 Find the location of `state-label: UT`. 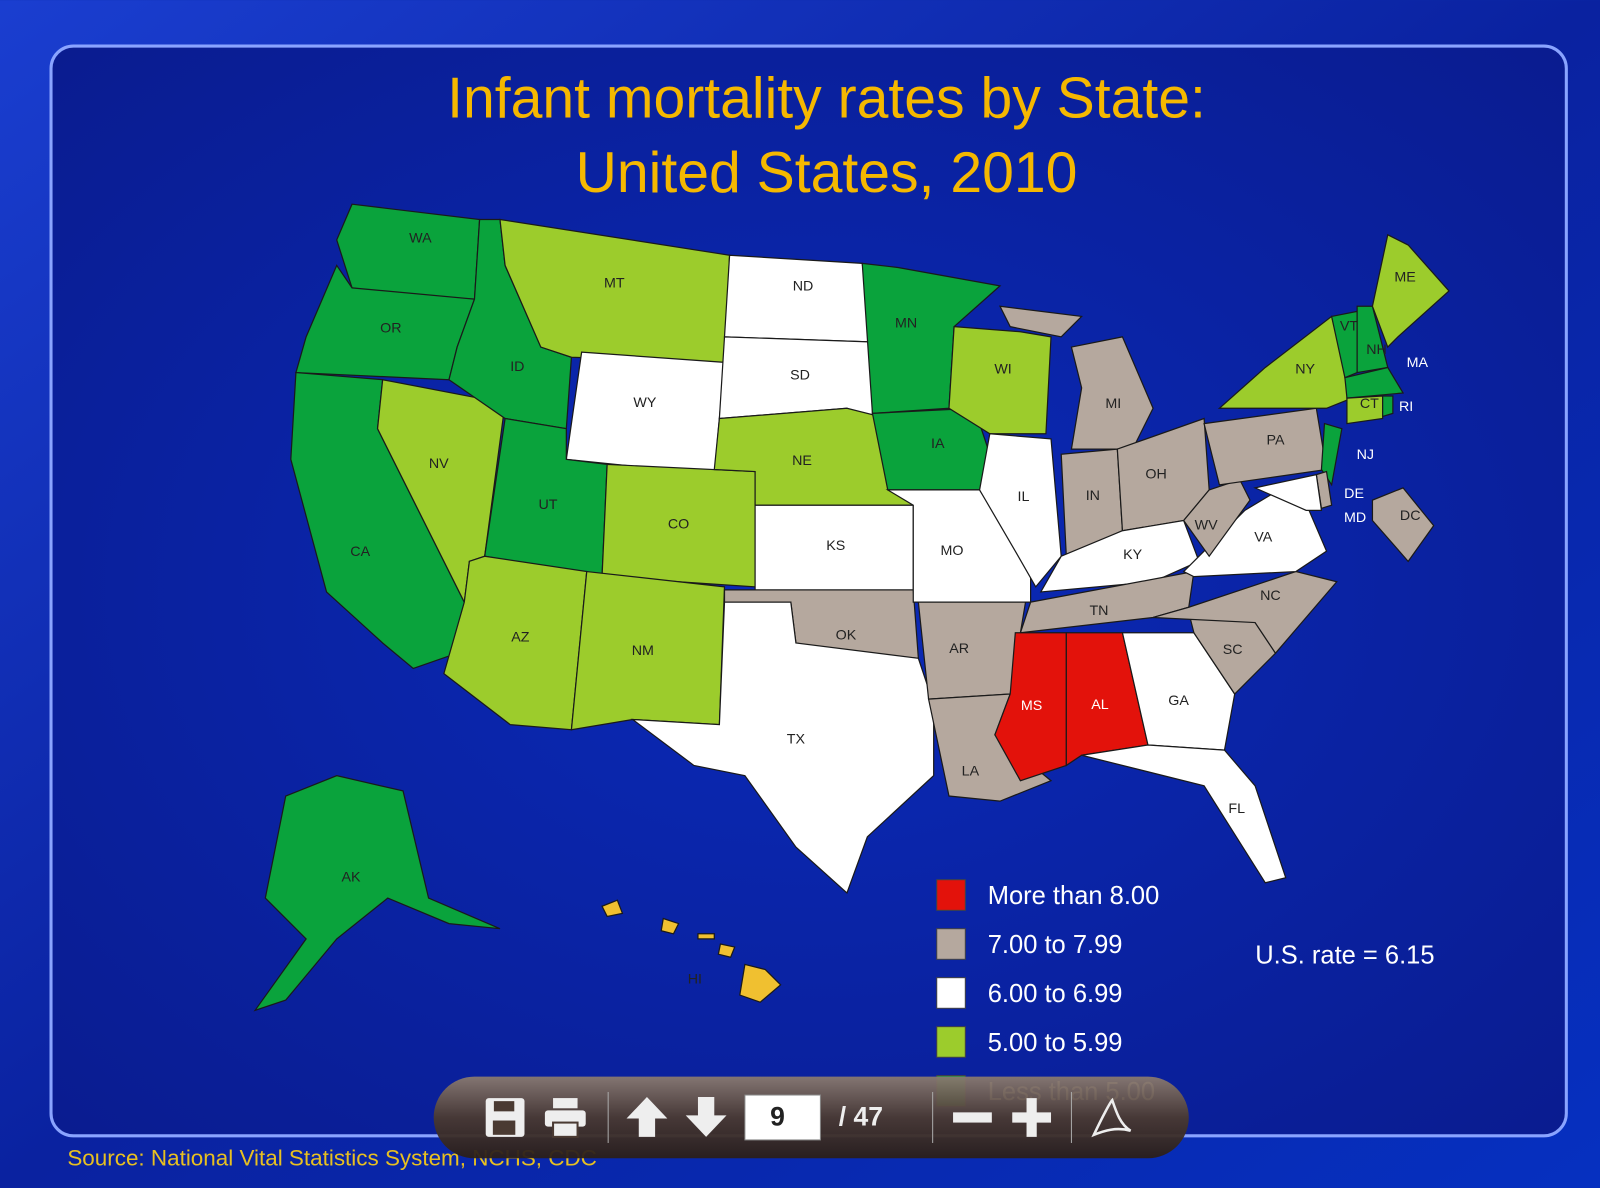

state-label: UT is located at coordinates (547, 505).